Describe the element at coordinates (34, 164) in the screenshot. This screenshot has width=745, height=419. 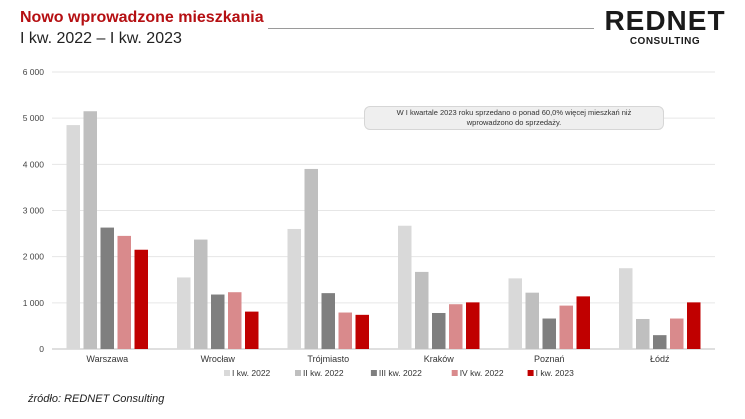
I see `y-tick-label: 4 000` at that location.